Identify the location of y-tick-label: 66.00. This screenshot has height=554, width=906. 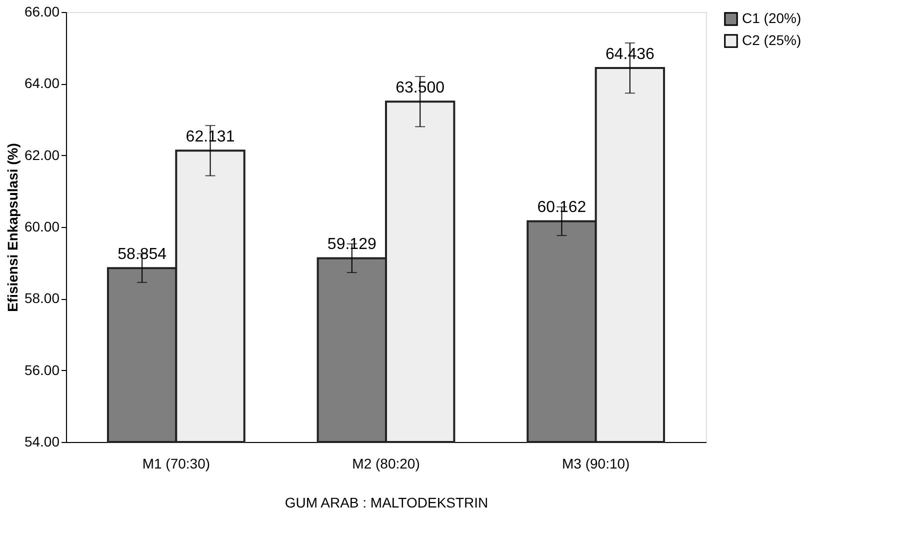
(42, 12).